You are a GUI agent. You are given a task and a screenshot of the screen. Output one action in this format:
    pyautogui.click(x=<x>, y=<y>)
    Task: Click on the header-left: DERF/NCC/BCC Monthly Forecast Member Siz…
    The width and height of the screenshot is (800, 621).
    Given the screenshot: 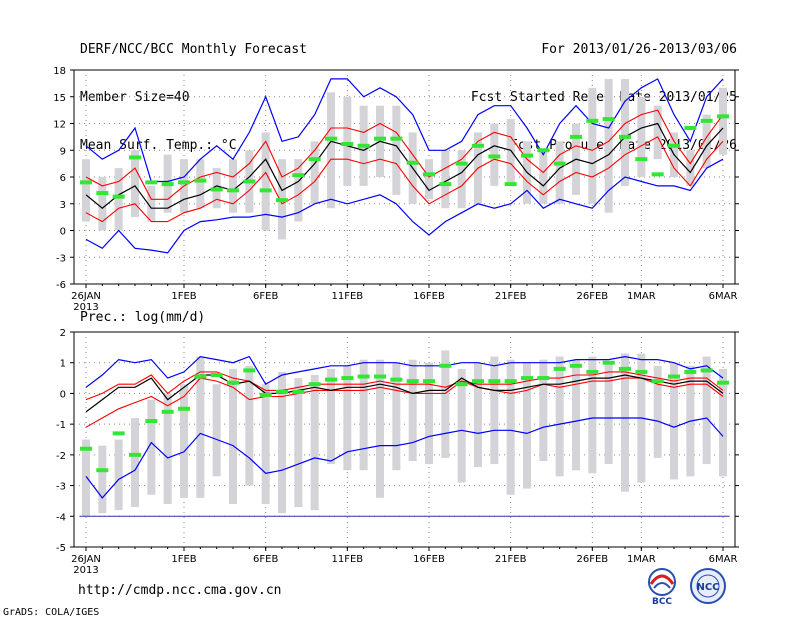 What is the action you would take?
    pyautogui.click(x=193, y=90)
    